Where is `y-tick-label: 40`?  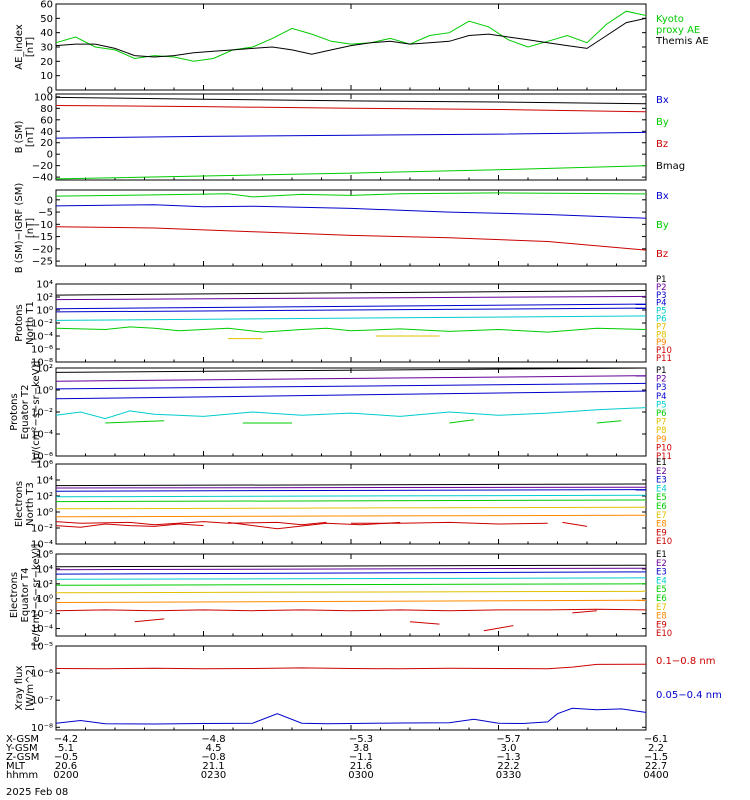 y-tick-label: 40 is located at coordinates (46, 132).